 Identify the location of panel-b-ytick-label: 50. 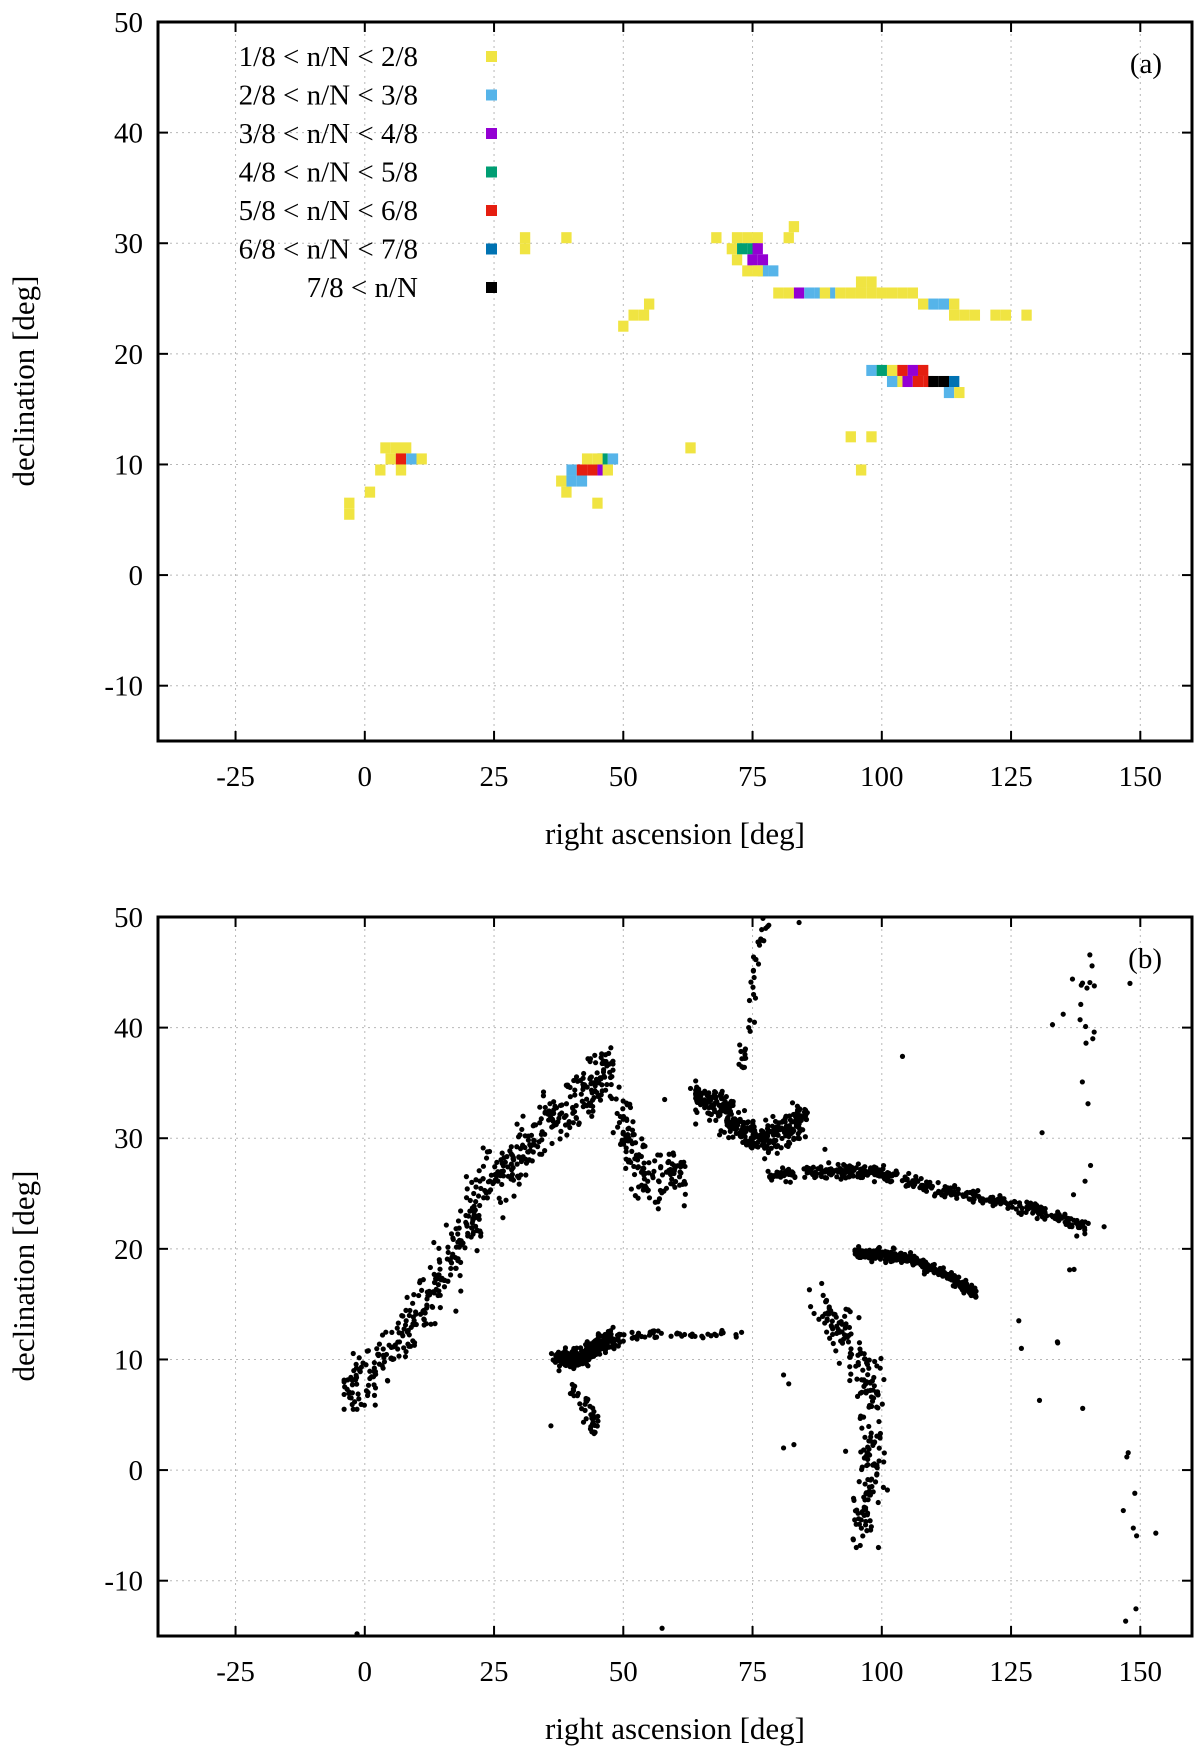
(128, 918).